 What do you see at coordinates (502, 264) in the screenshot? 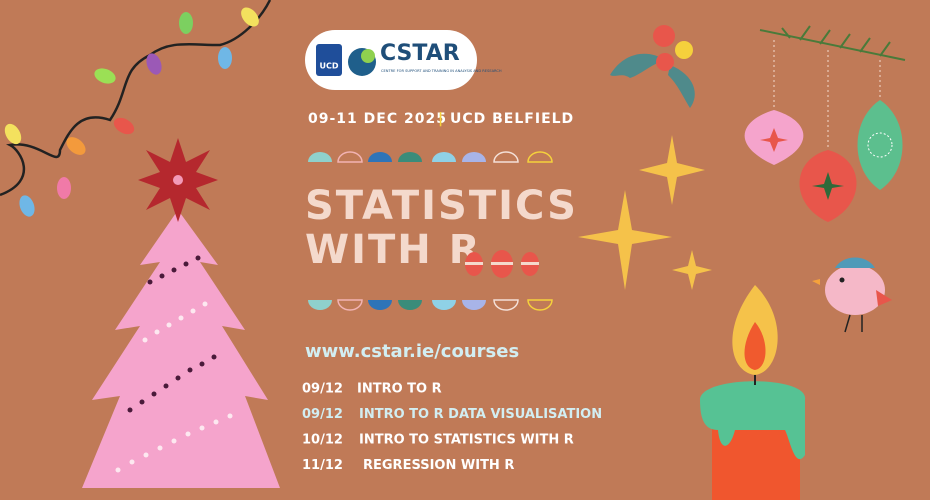
I see `mini-ornaments` at bounding box center [502, 264].